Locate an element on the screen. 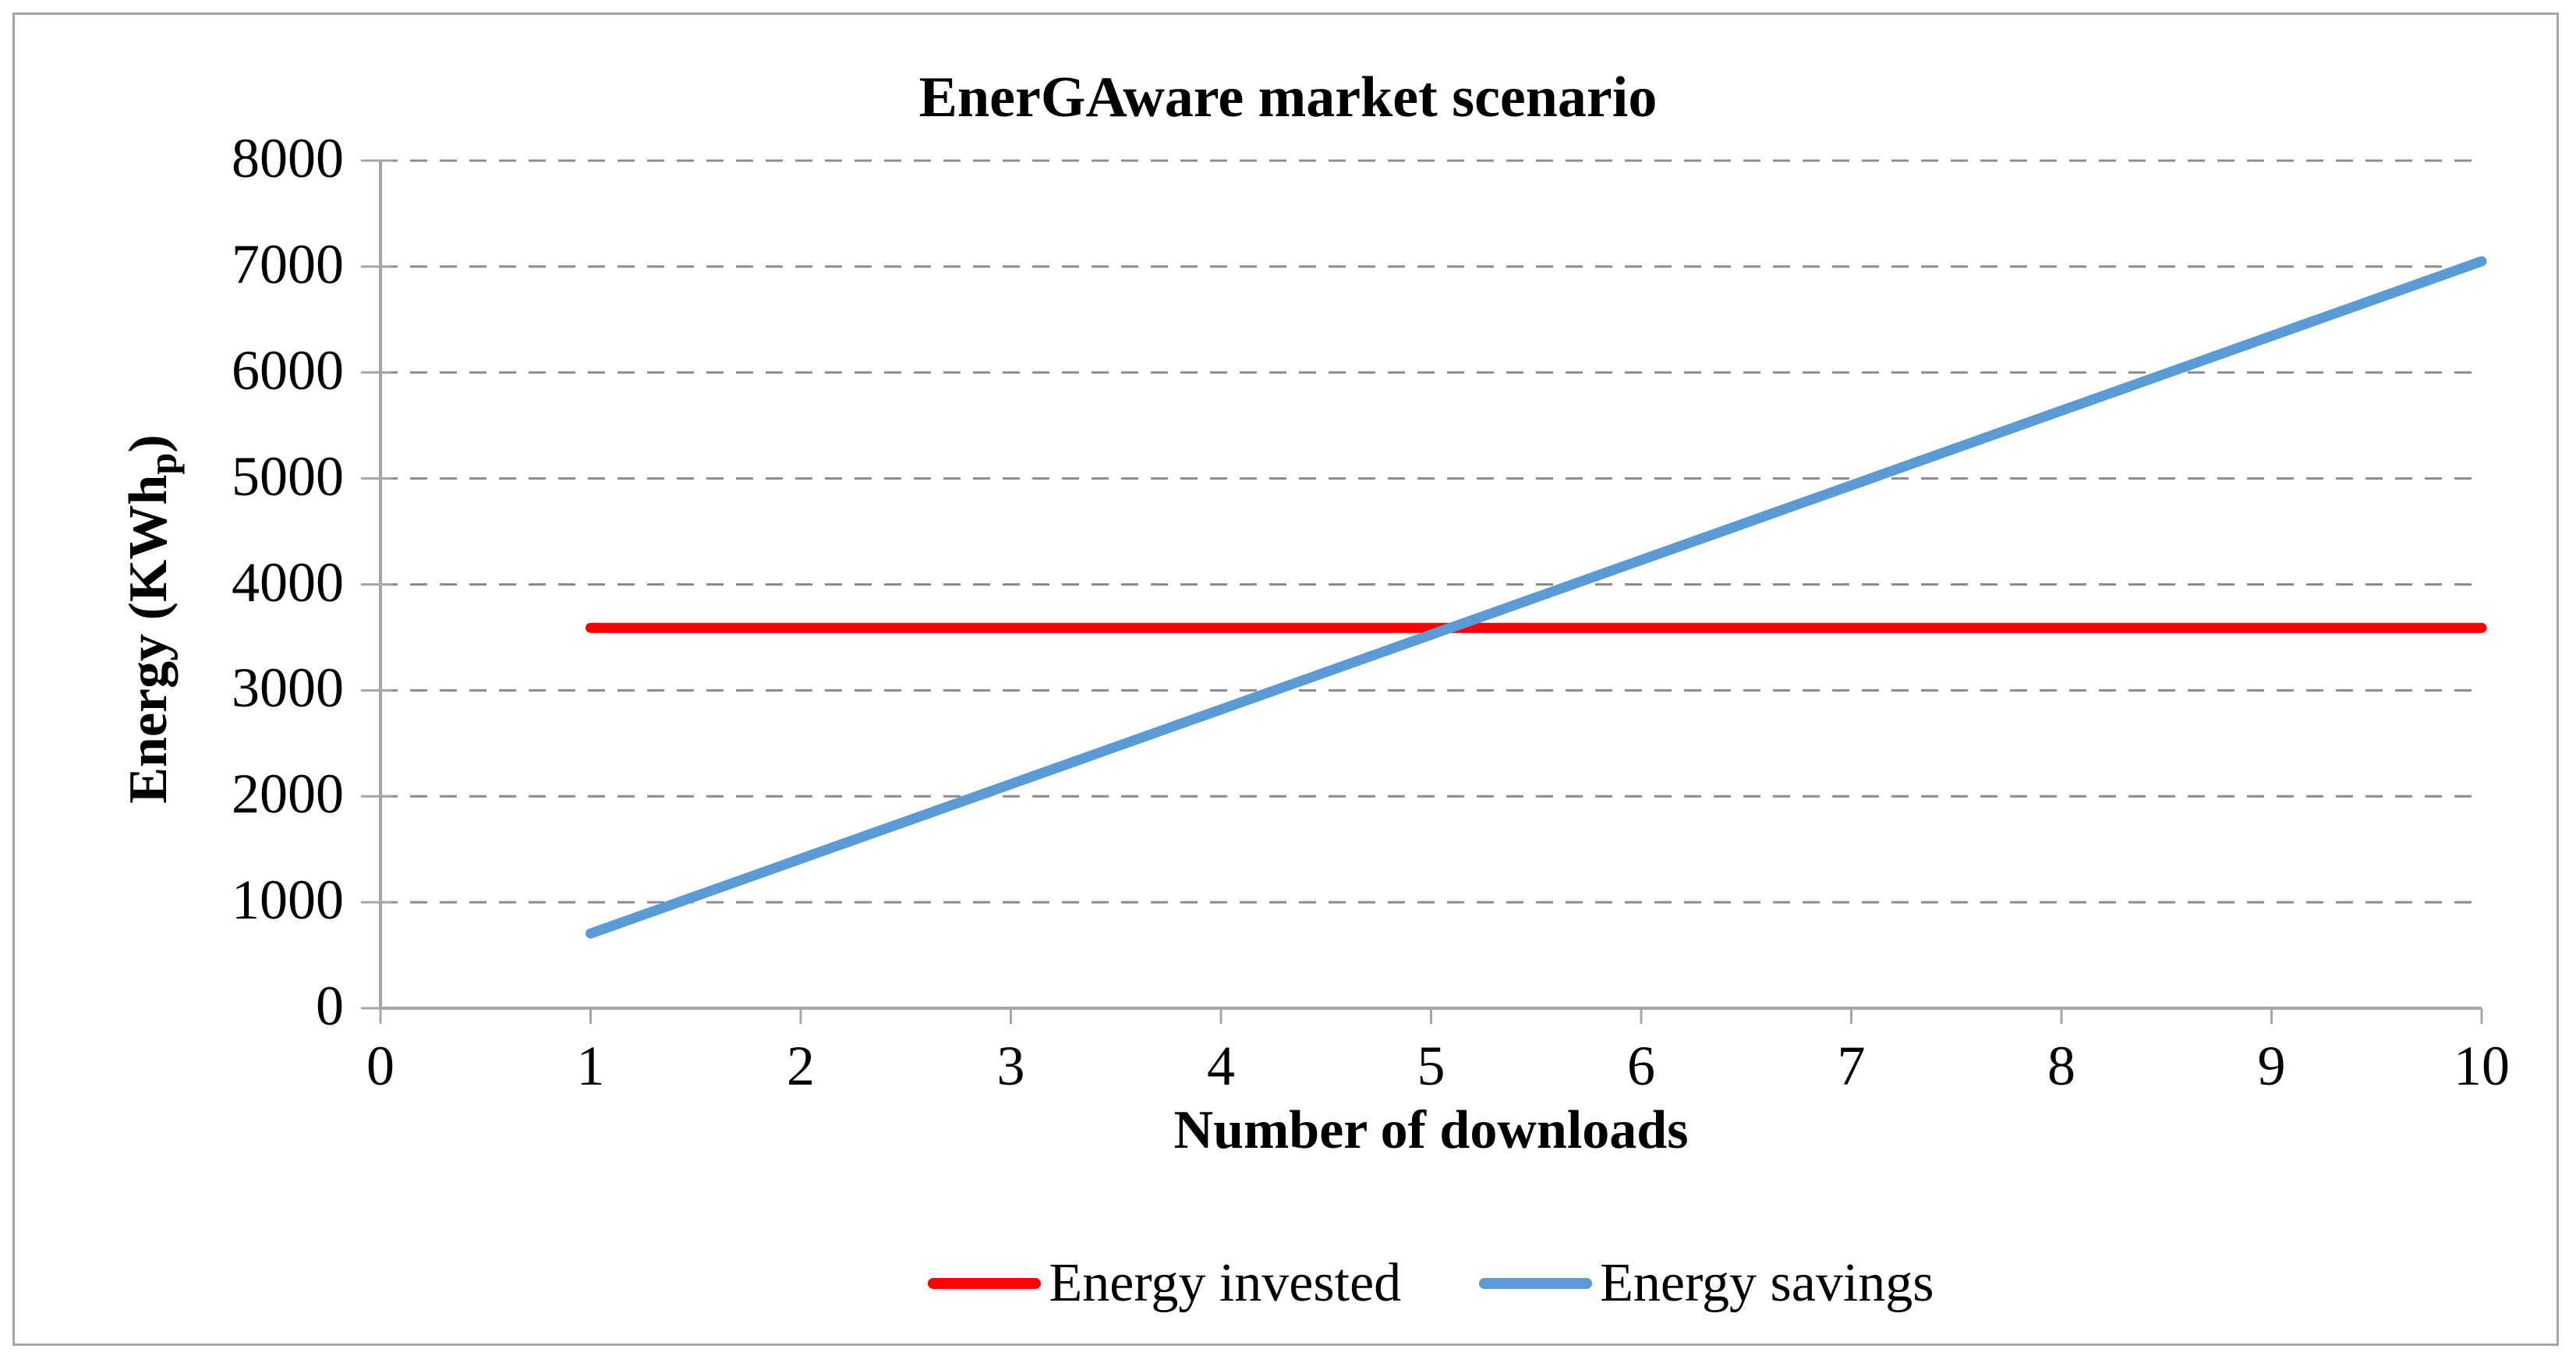 The image size is (2576, 1363). y-tick-label-7000: 7000 is located at coordinates (288, 264).